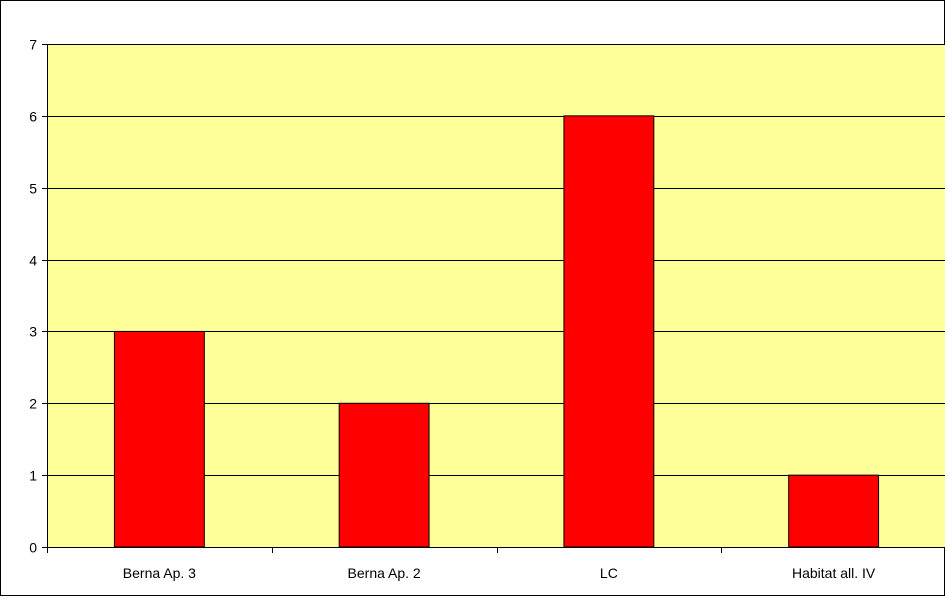 This screenshot has height=601, width=945. What do you see at coordinates (33, 332) in the screenshot?
I see `y-tick-label: 3` at bounding box center [33, 332].